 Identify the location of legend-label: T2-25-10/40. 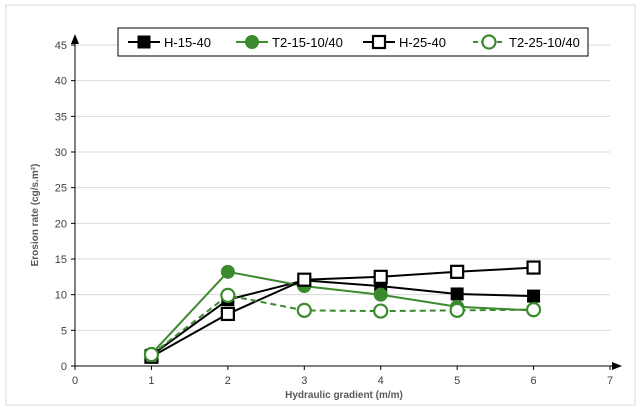
(544, 42).